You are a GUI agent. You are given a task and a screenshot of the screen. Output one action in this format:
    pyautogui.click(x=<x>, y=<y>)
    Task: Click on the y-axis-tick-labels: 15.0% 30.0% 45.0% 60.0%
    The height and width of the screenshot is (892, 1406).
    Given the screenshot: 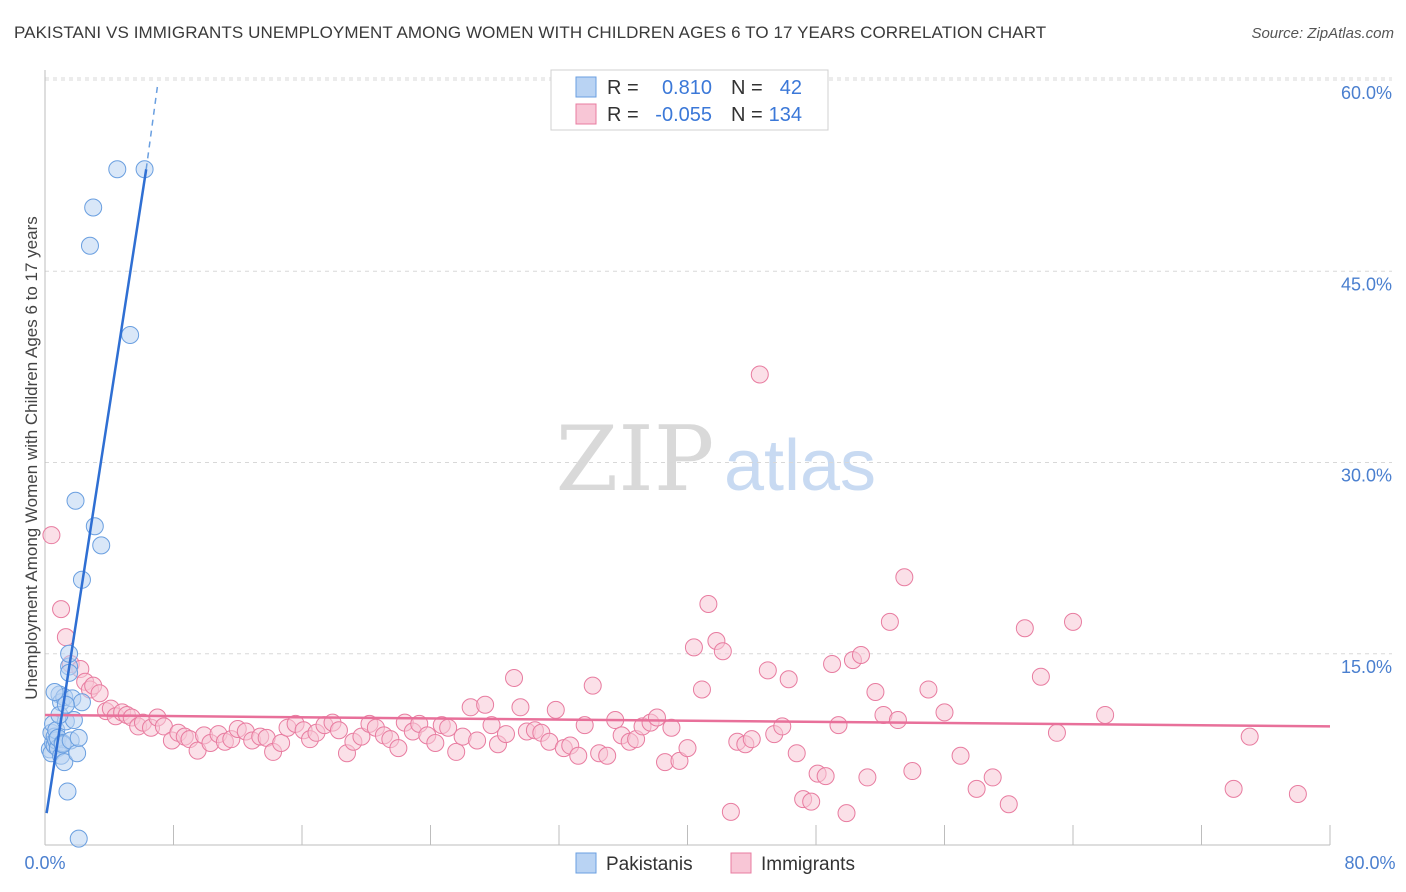 What is the action you would take?
    pyautogui.click(x=1366, y=380)
    